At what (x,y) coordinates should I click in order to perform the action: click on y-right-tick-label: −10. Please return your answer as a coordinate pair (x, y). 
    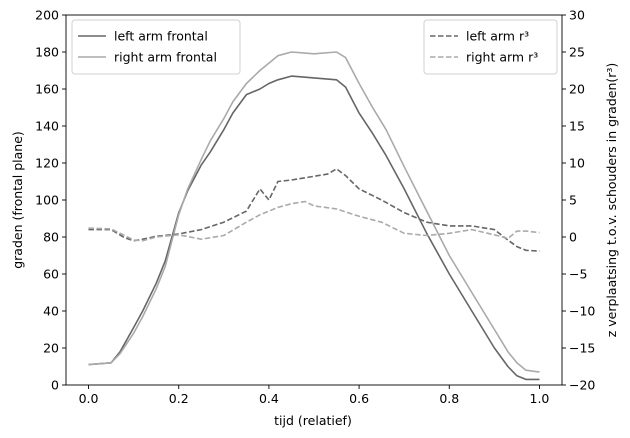
    Looking at the image, I should click on (582, 311).